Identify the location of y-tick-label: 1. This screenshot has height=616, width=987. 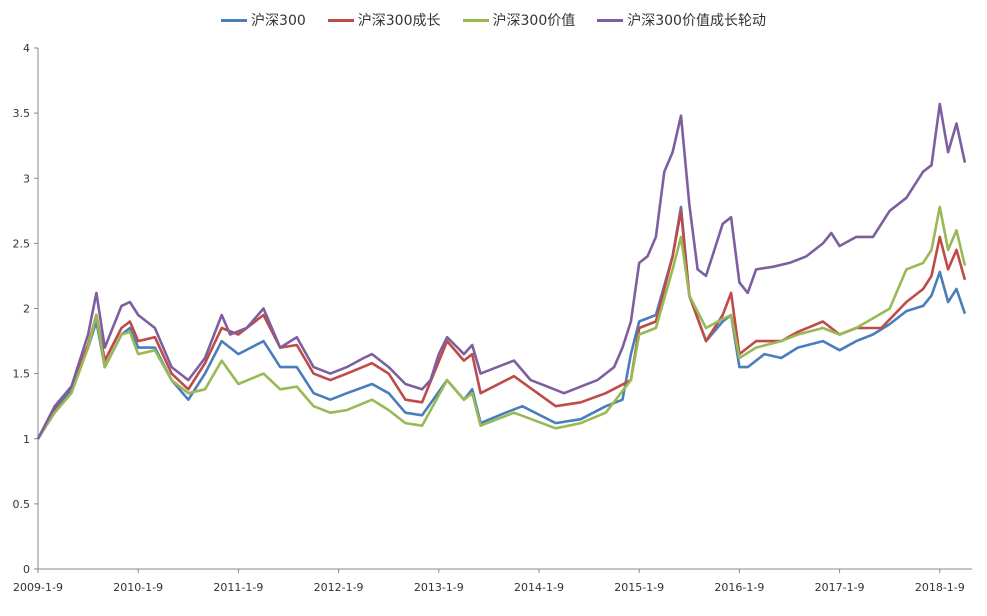
(26, 439).